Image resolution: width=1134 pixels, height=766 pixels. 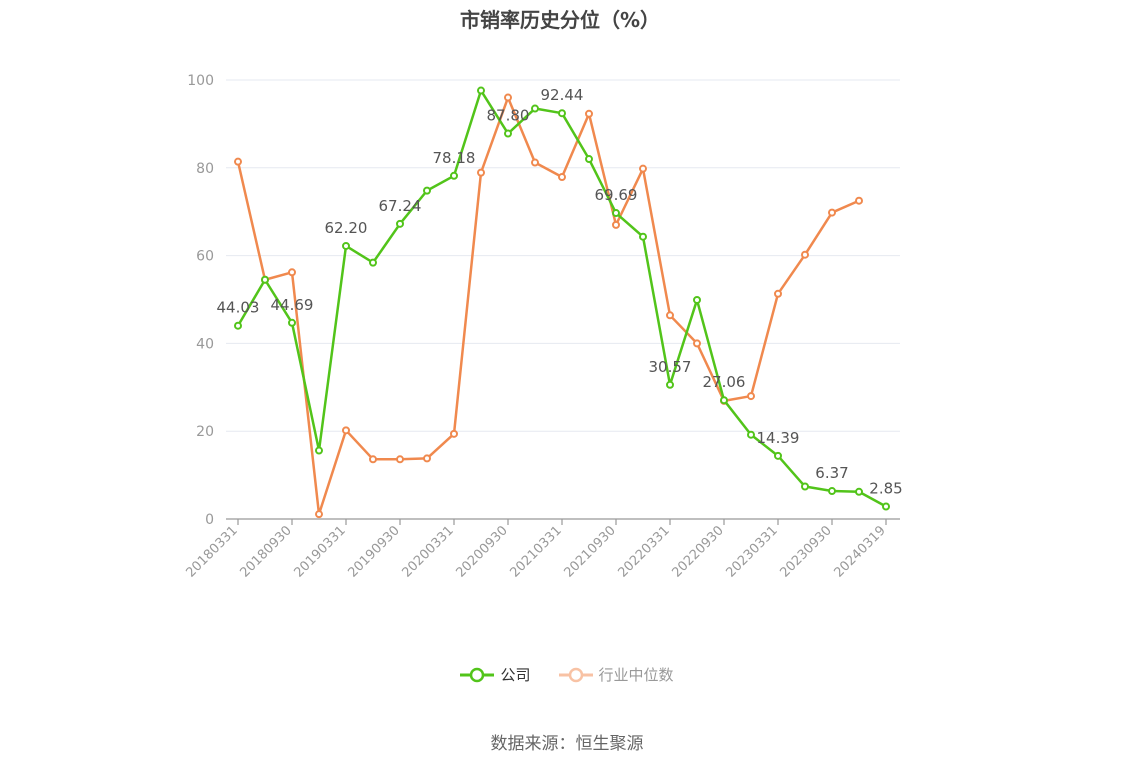 What do you see at coordinates (454, 158) in the screenshot?
I see `company-data-label: 78.18` at bounding box center [454, 158].